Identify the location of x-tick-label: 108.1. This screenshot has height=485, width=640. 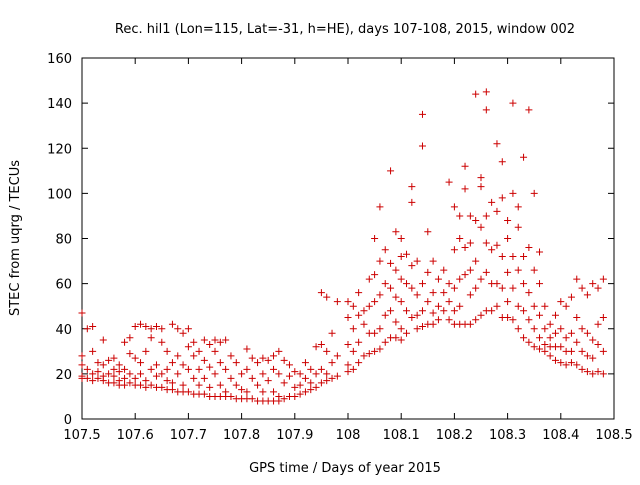
(401, 435).